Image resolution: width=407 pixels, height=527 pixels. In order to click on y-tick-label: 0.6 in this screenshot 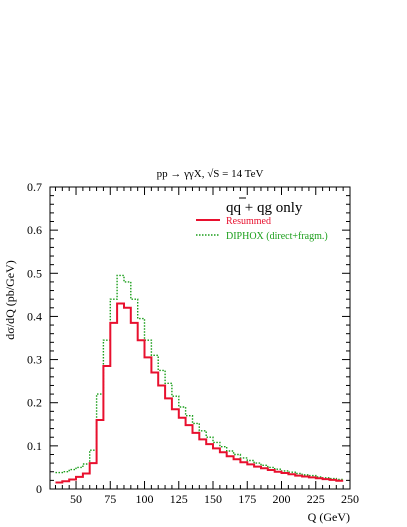, I will do `click(34, 230)`.